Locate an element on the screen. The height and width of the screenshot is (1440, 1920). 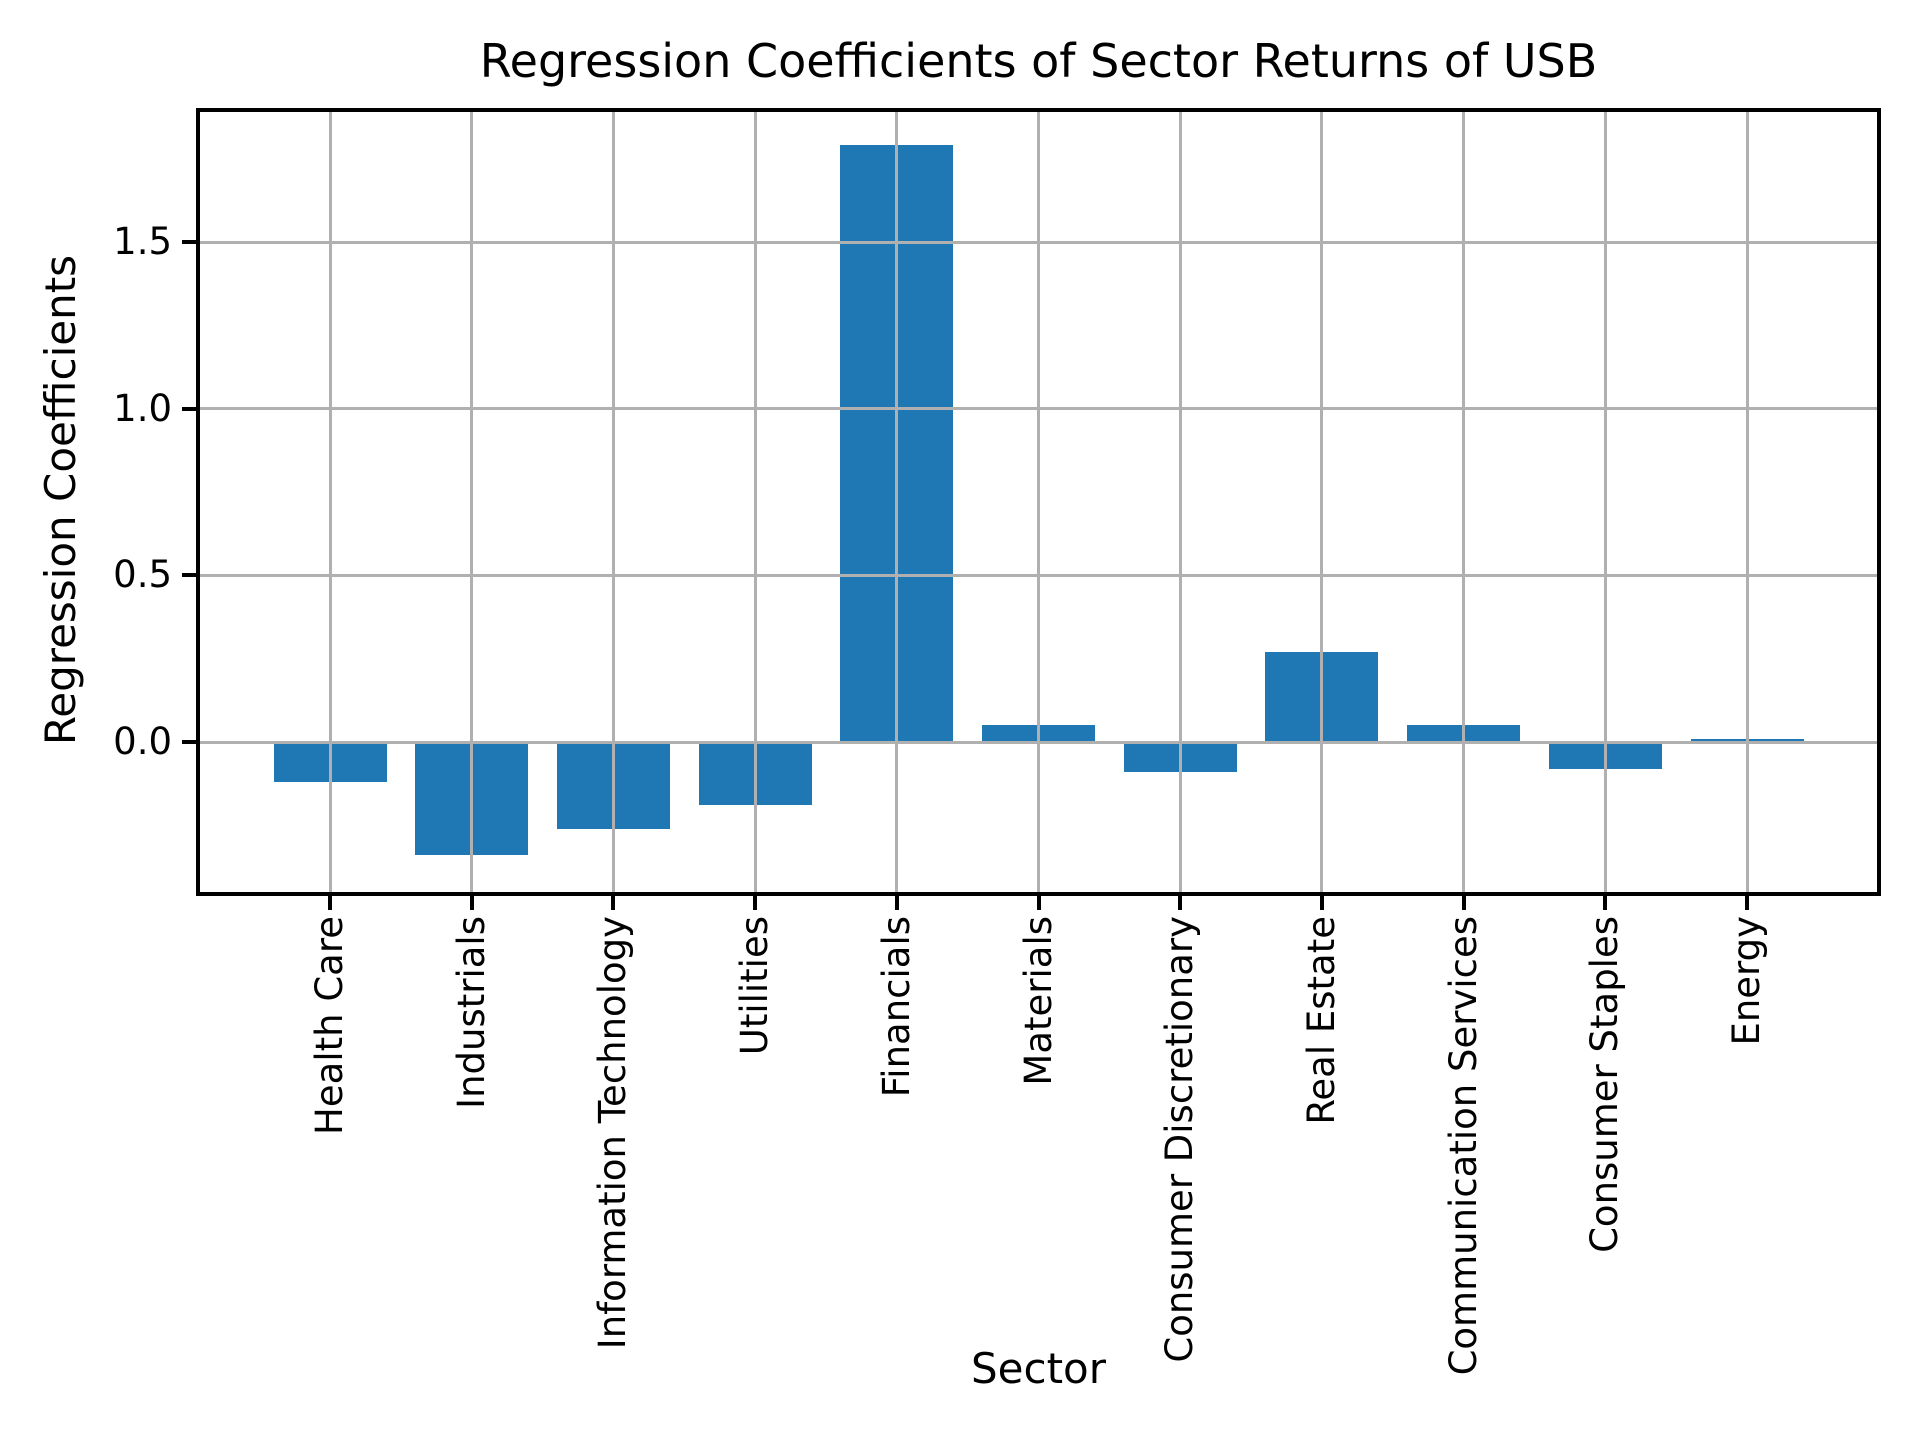
y-tick-label-1.5: 1.5 is located at coordinates (142, 241).